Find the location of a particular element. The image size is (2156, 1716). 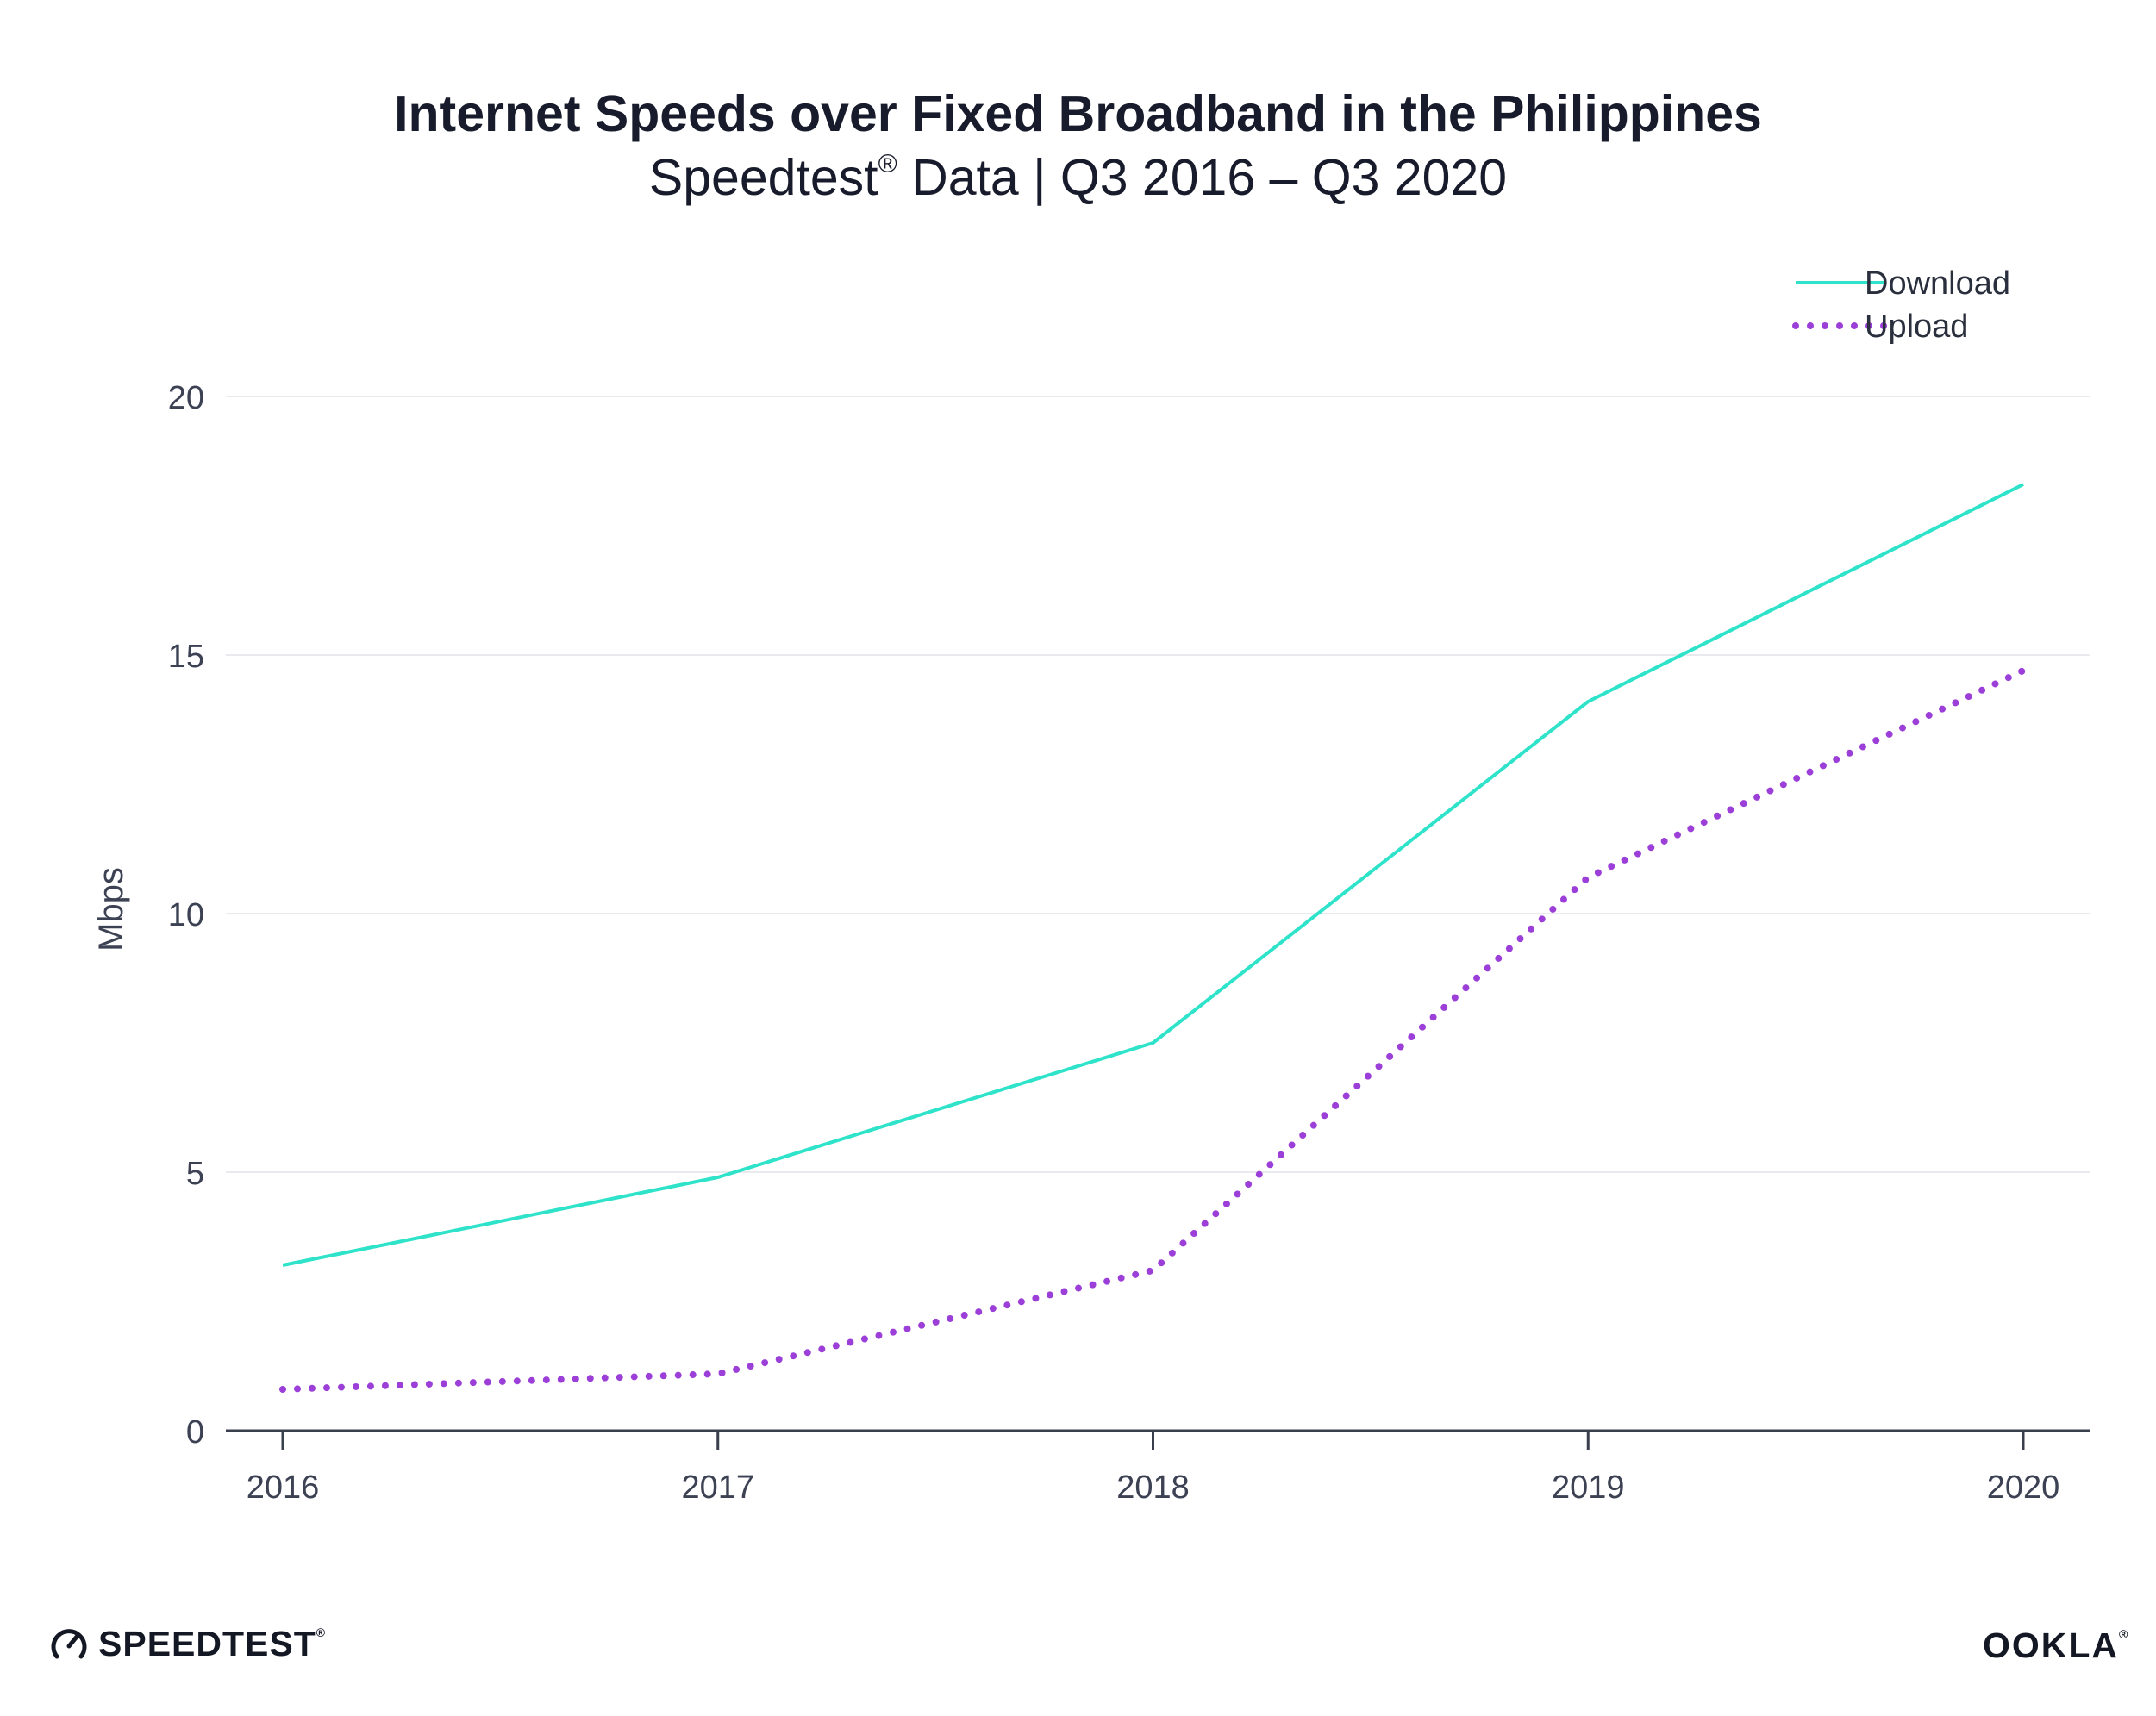

chart-subtitle: Speedtest® Data | Q3 2016 – Q3 2020 is located at coordinates (1078, 178).